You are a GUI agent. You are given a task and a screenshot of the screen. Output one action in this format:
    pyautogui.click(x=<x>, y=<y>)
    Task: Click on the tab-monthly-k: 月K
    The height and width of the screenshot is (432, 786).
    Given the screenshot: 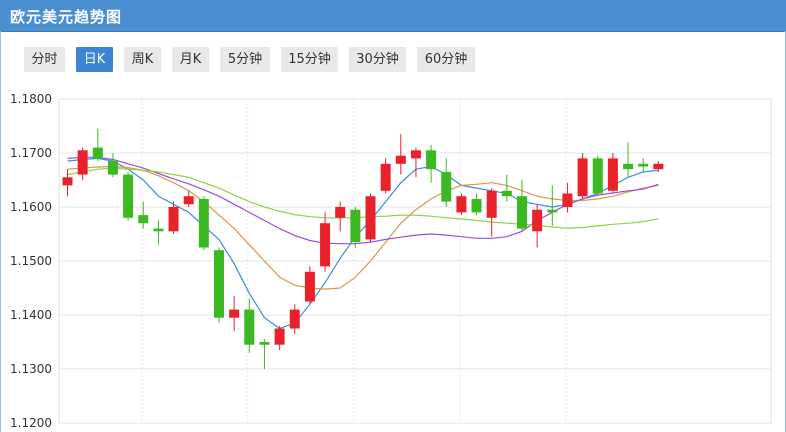 What is the action you would take?
    pyautogui.click(x=190, y=59)
    